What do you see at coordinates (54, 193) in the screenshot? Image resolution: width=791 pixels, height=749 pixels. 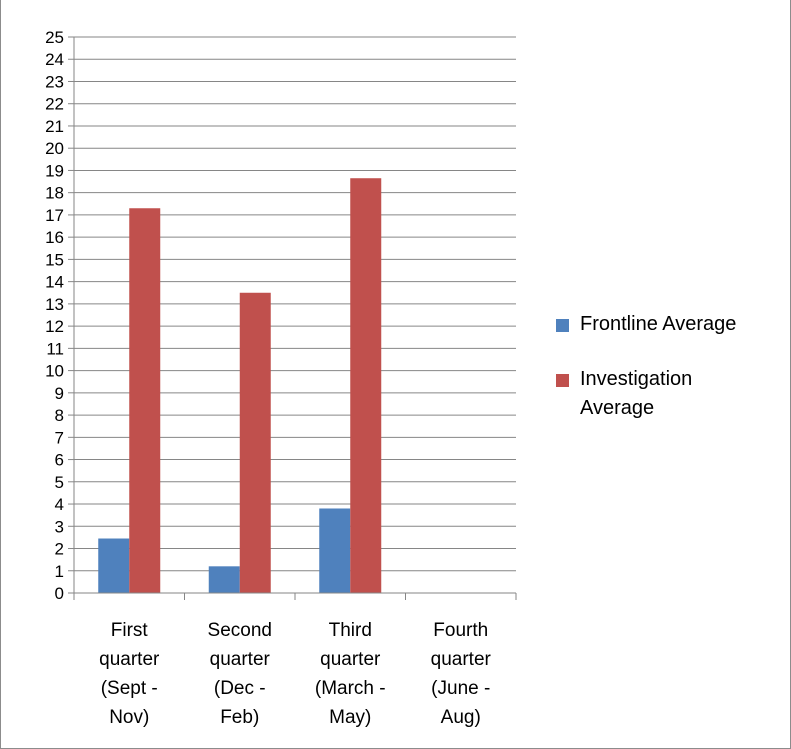 I see `y-tick-label: 18` at bounding box center [54, 193].